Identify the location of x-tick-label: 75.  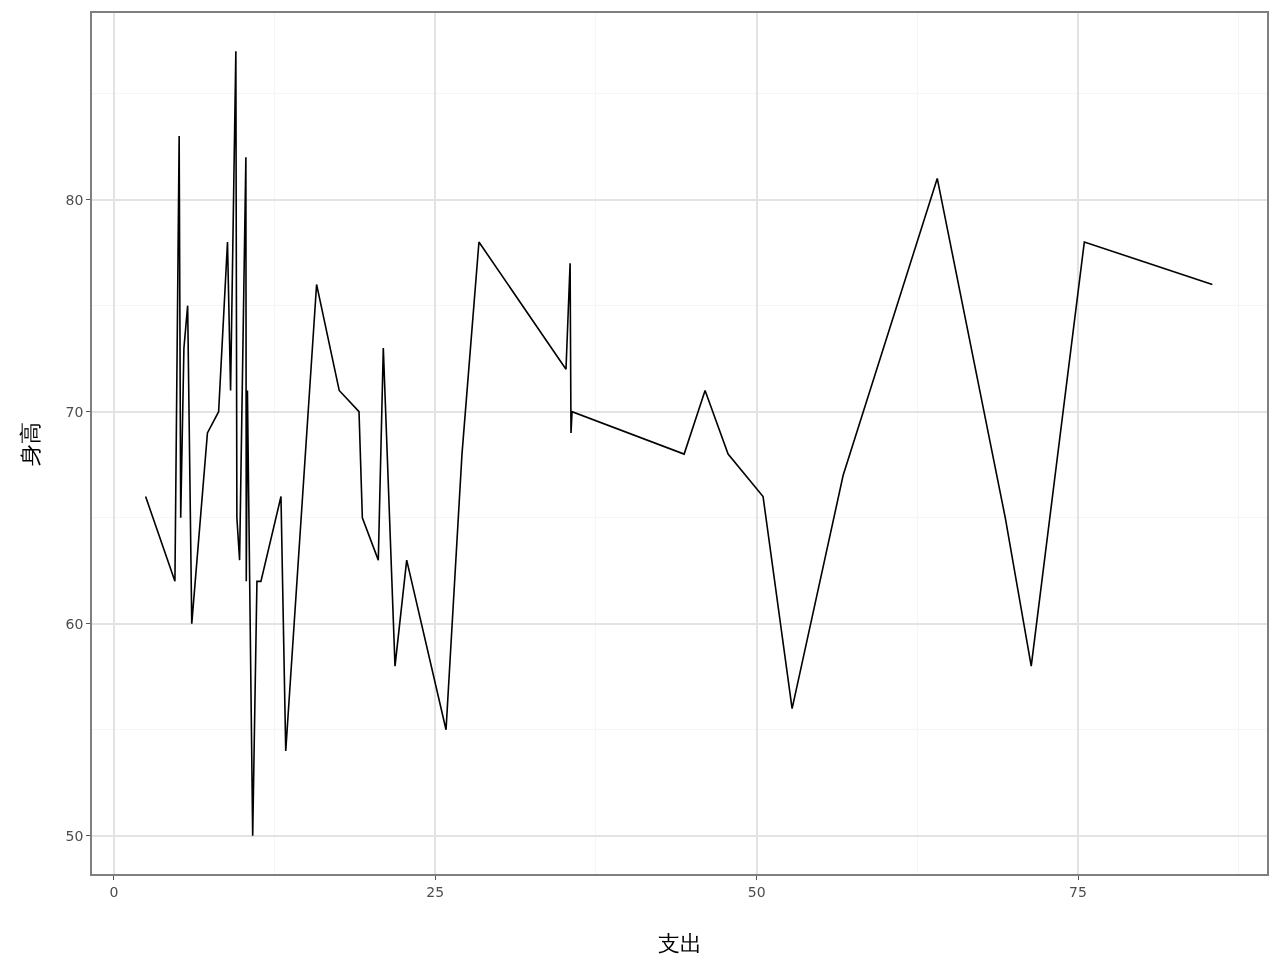
(1078, 891).